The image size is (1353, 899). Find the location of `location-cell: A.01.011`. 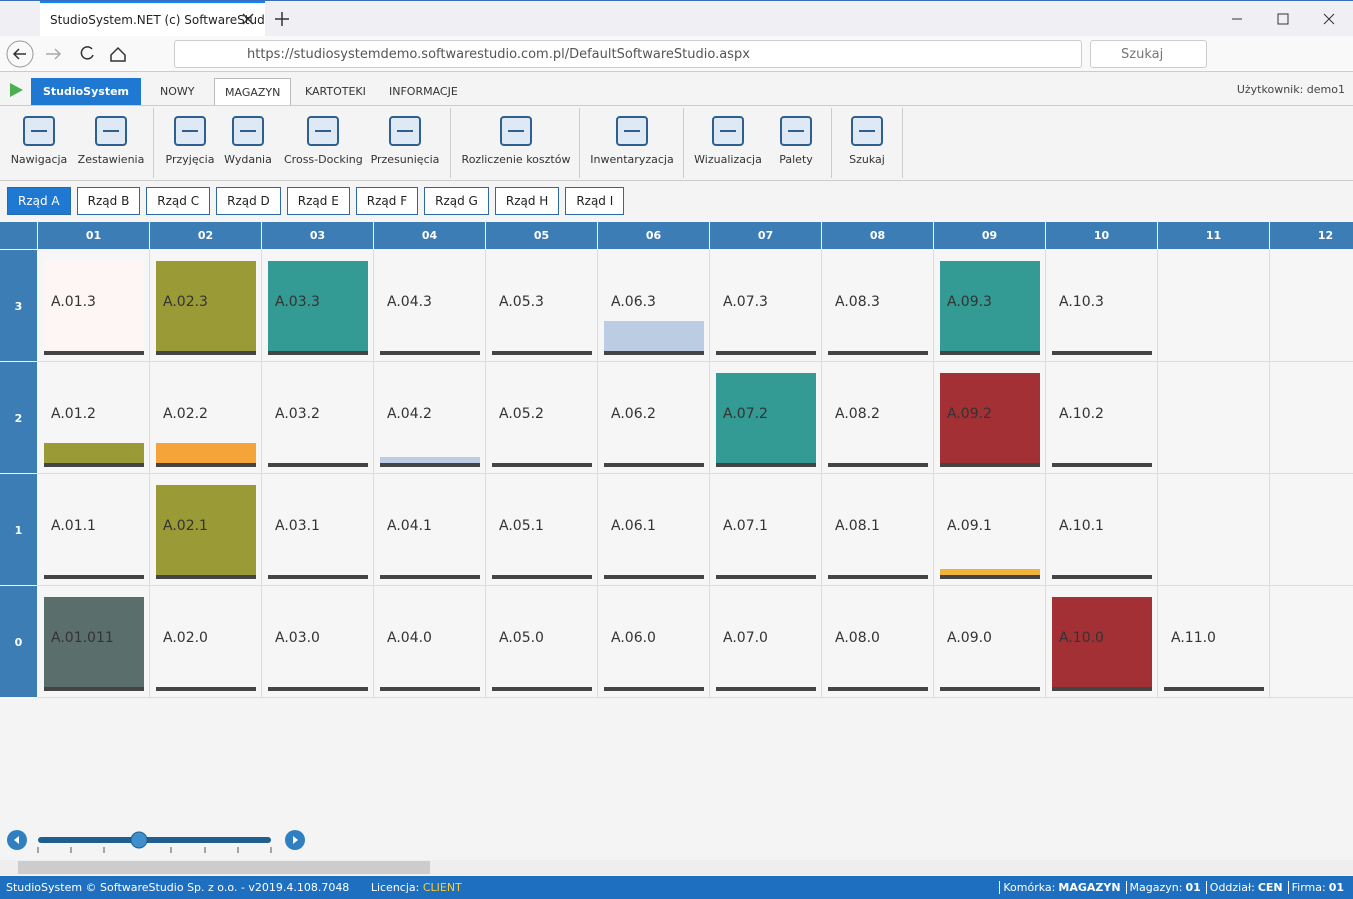

location-cell: A.01.011 is located at coordinates (94, 642).